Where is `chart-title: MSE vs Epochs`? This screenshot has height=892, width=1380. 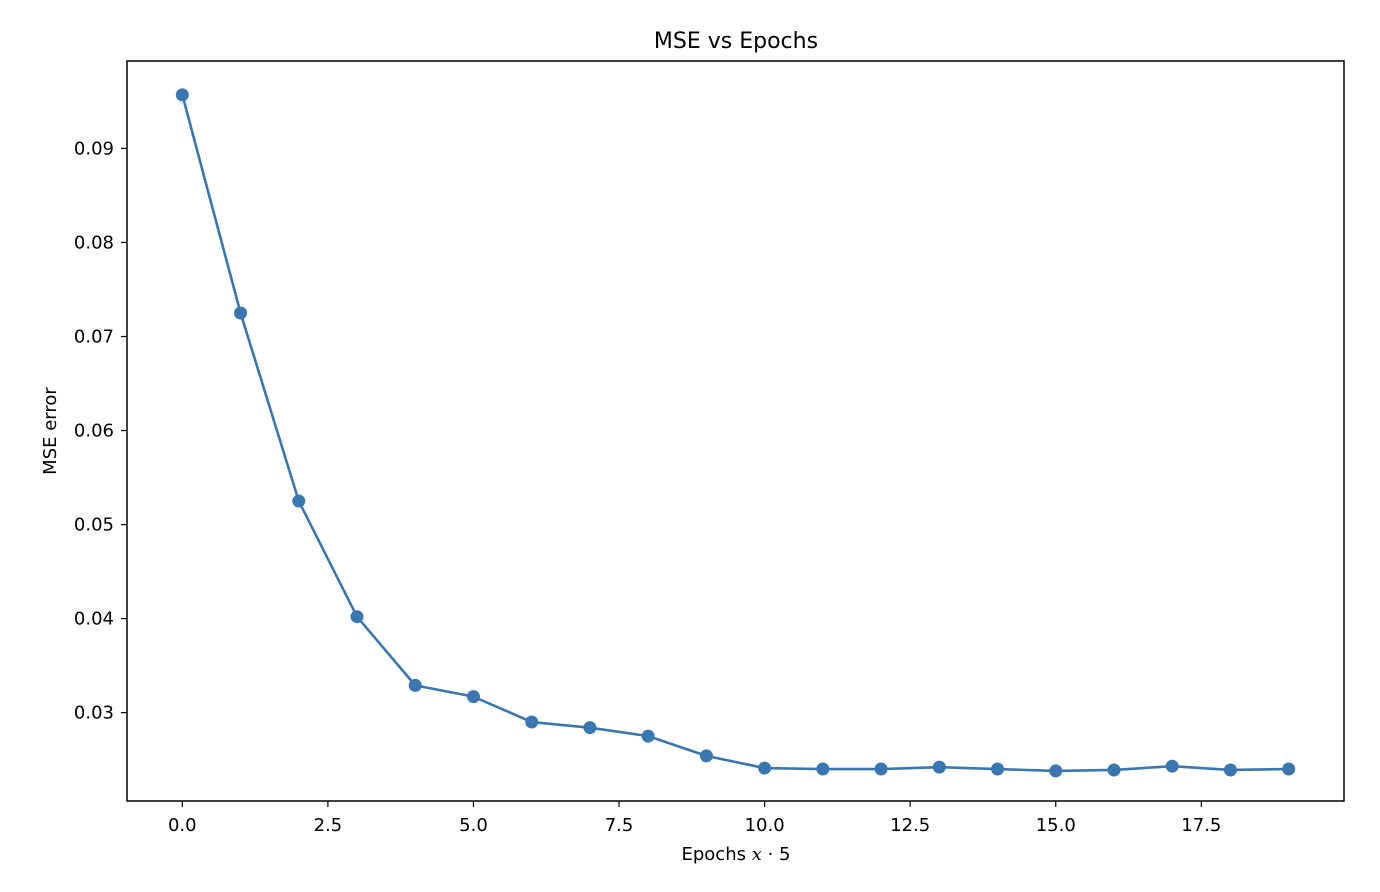 chart-title: MSE vs Epochs is located at coordinates (736, 41).